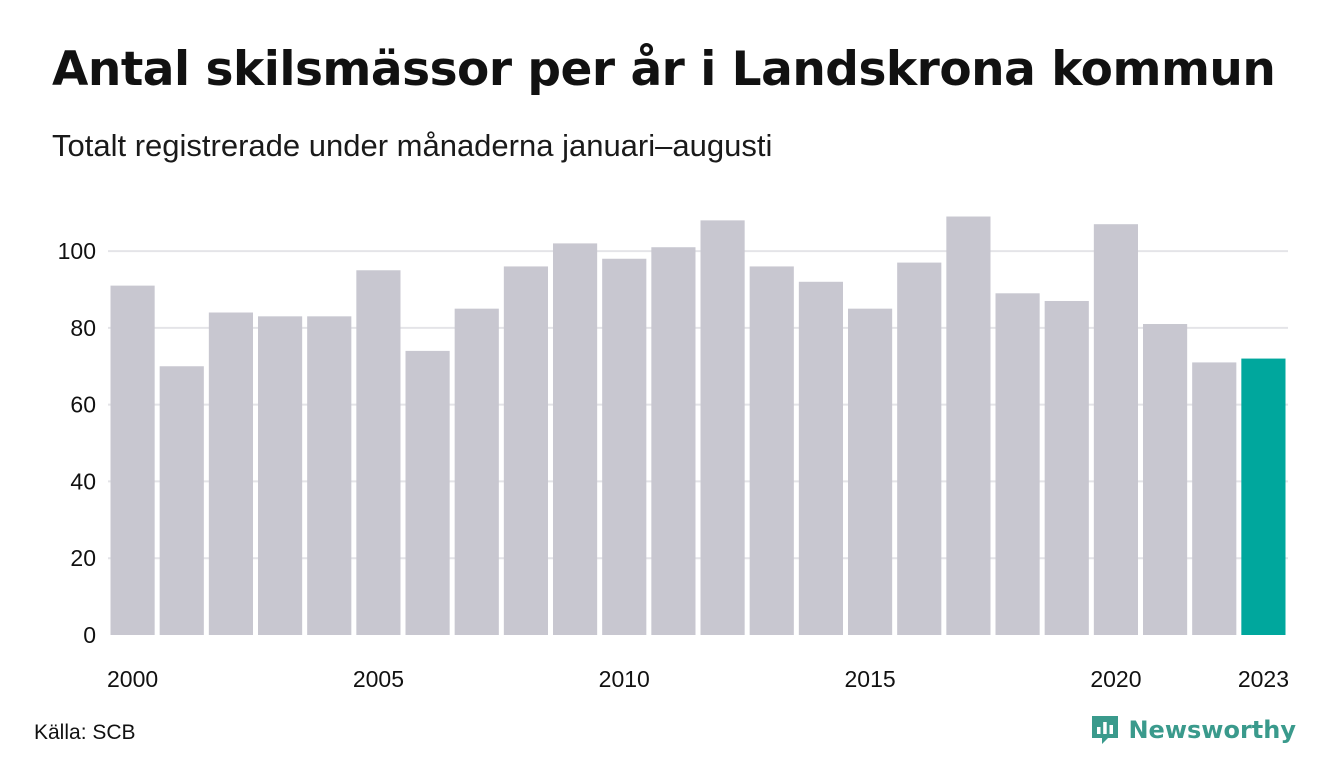  I want to click on bar-2023, so click(1263, 496).